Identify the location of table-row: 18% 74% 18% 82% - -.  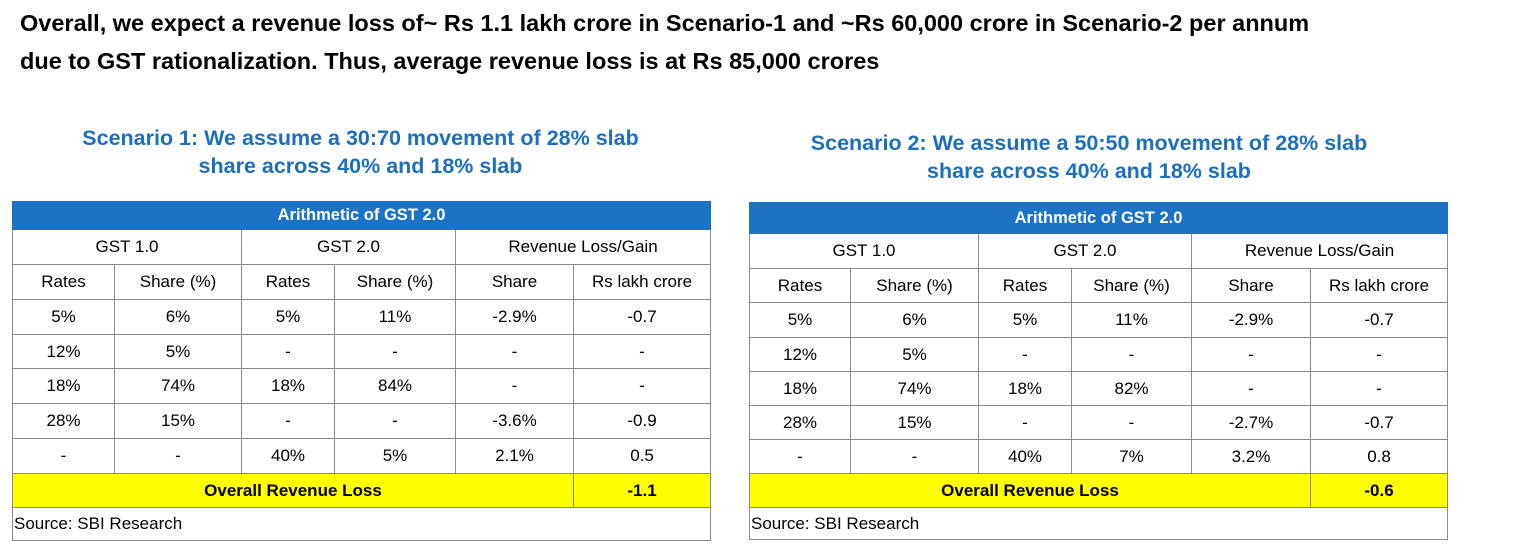
(1099, 388).